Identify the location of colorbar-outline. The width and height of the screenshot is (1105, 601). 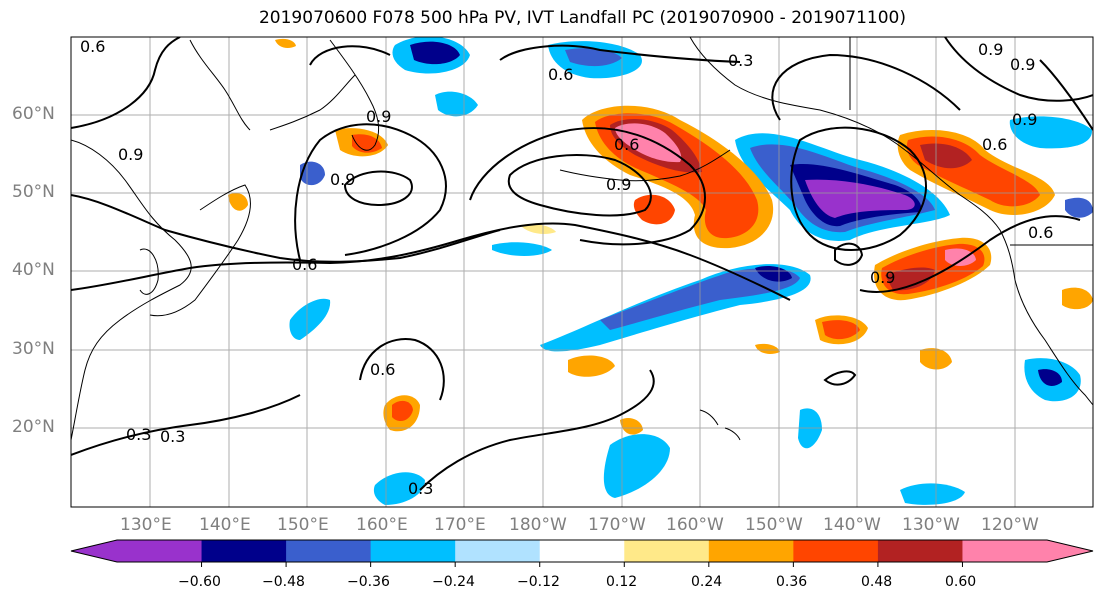
(582, 551).